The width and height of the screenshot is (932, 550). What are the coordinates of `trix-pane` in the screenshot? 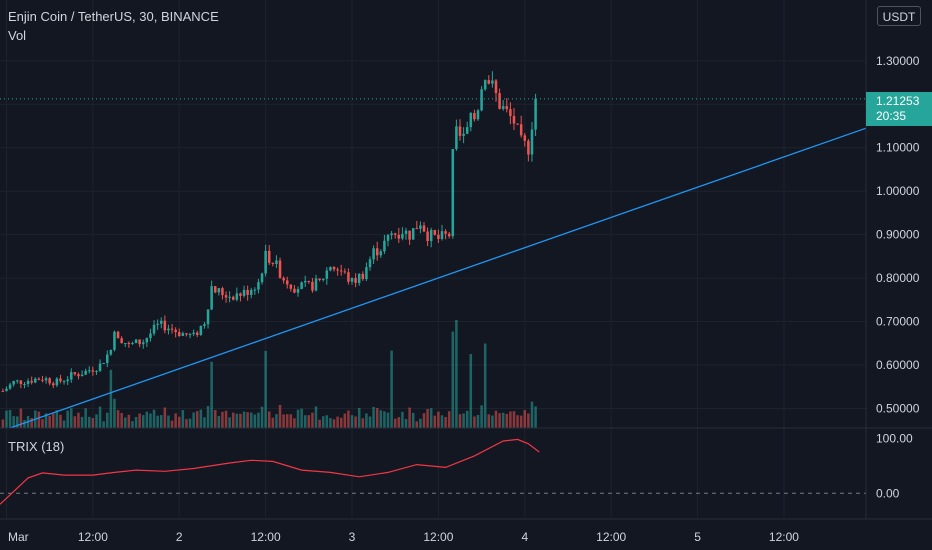 It's located at (433, 471).